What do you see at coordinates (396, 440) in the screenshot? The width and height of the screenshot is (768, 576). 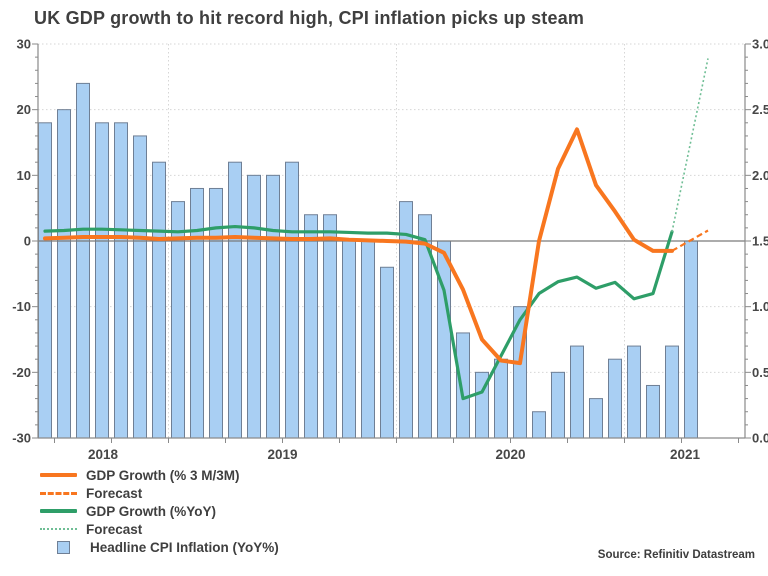 I see `x-axis` at bounding box center [396, 440].